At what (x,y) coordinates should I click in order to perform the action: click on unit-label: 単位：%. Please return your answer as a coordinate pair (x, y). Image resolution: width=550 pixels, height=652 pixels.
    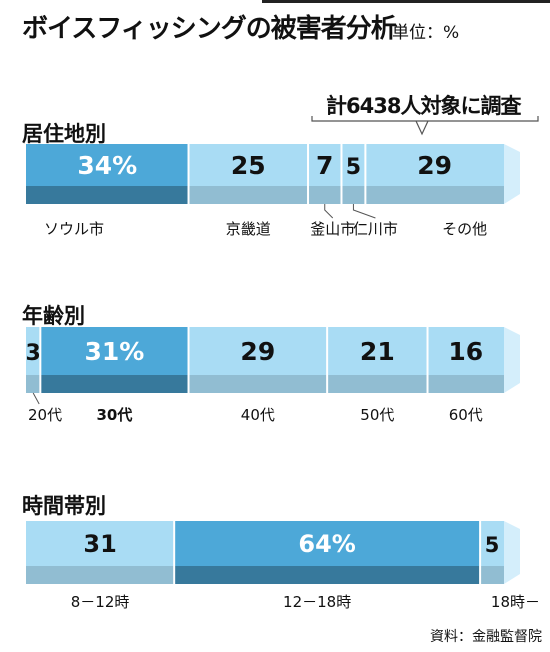
    Looking at the image, I should click on (426, 33).